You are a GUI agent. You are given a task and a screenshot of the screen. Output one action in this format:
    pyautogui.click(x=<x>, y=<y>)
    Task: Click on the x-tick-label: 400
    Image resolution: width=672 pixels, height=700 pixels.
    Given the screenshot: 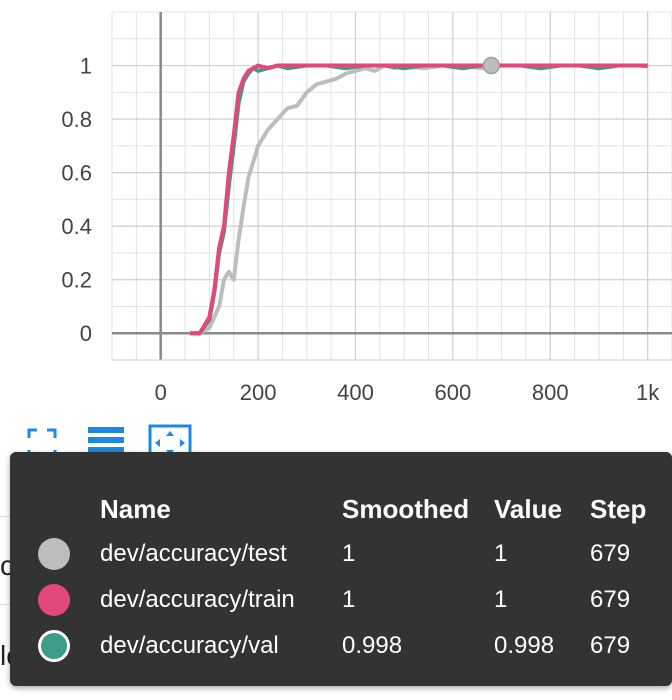 What is the action you would take?
    pyautogui.click(x=355, y=392)
    